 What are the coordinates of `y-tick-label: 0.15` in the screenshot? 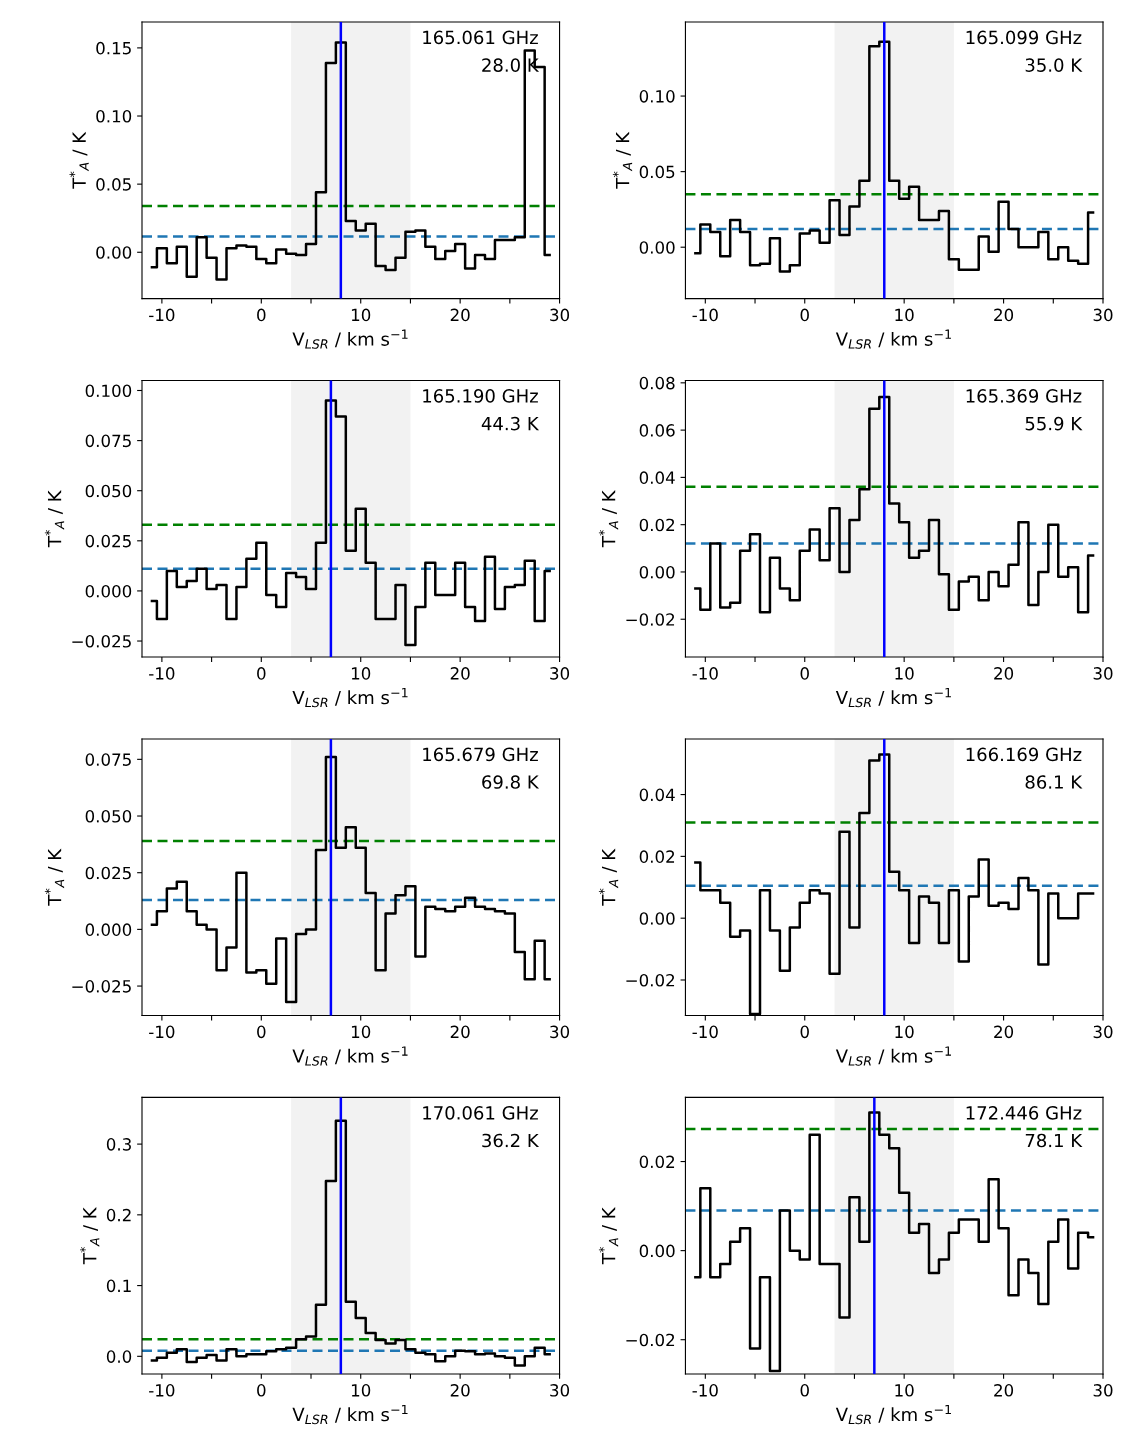 It's located at (113, 48).